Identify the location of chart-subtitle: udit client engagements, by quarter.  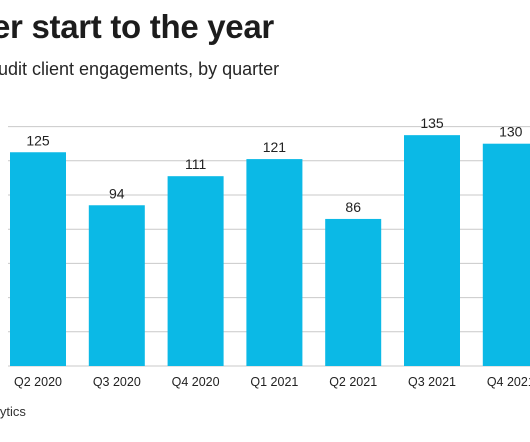
(140, 69).